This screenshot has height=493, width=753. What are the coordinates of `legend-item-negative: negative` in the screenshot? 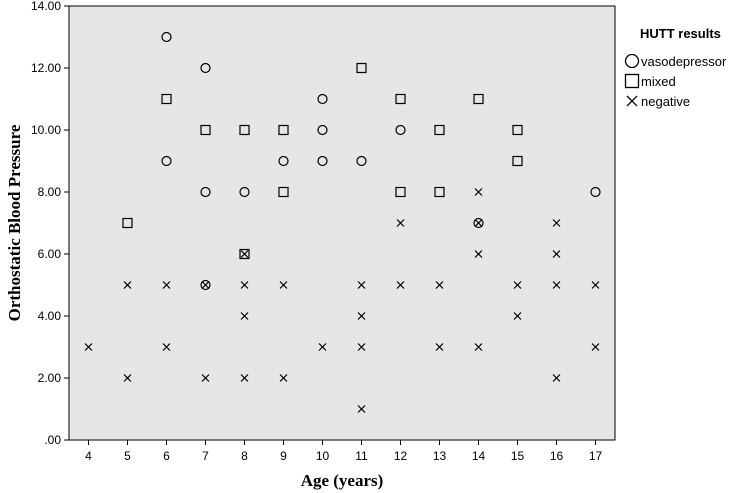 It's located at (658, 101).